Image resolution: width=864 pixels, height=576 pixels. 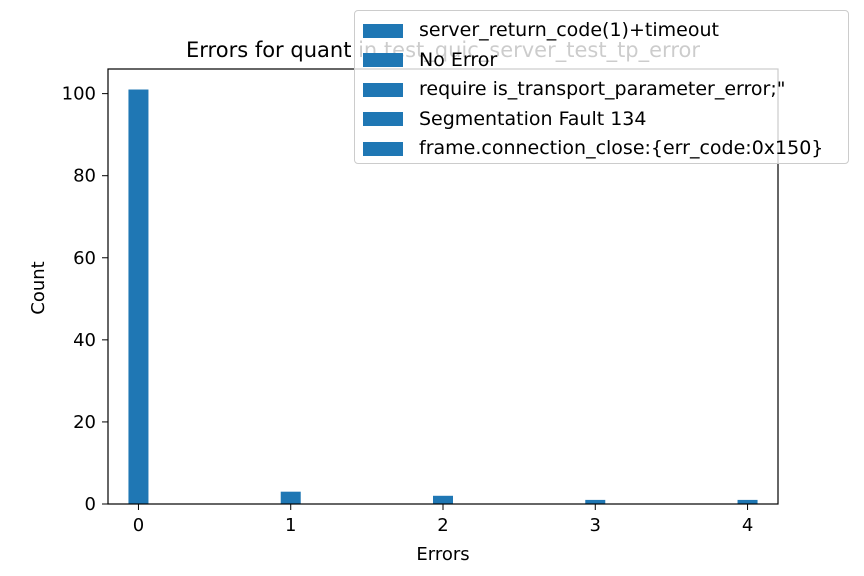 What do you see at coordinates (442, 525) in the screenshot?
I see `x-tick-label: 2` at bounding box center [442, 525].